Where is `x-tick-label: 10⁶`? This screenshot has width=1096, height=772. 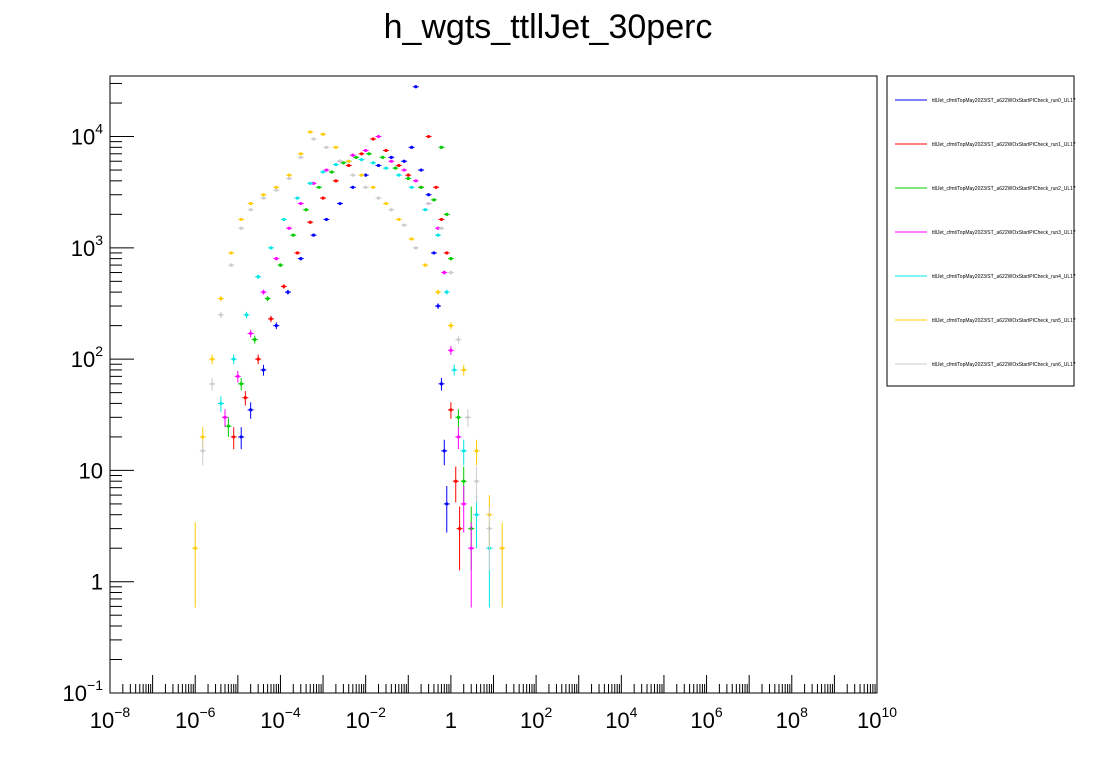
x-tick-label: 10⁶ is located at coordinates (706, 718).